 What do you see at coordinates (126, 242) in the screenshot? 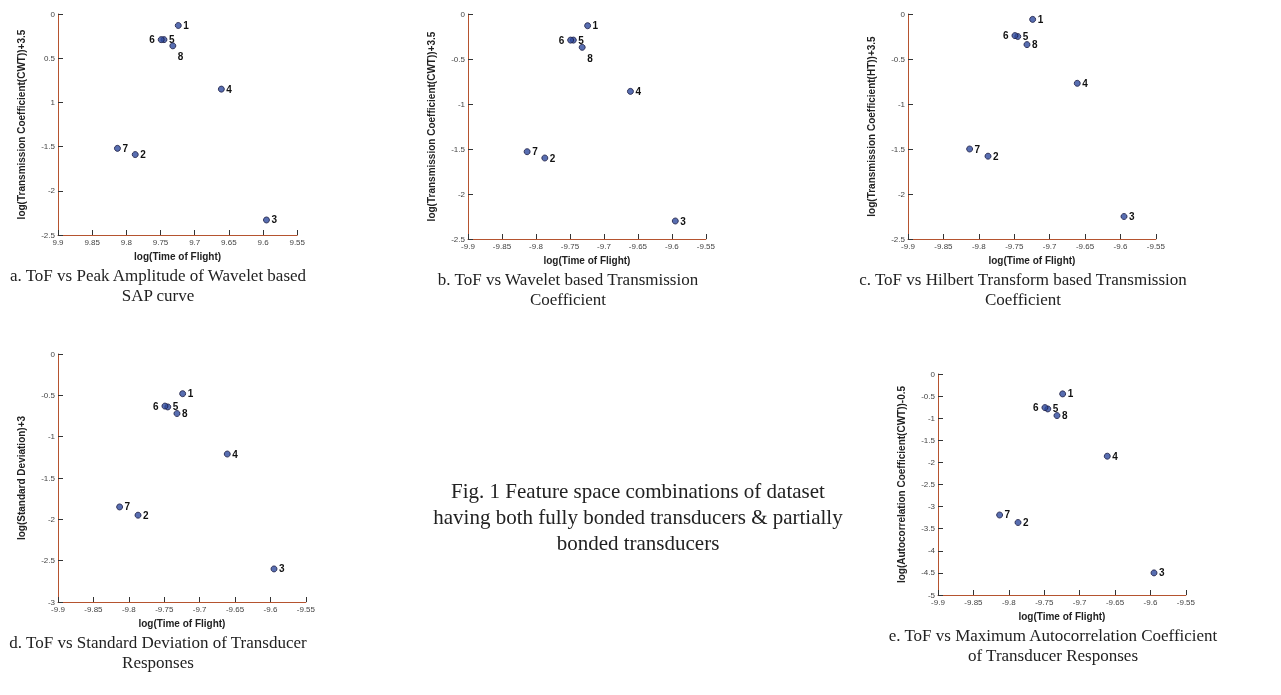
I see `x-tick-label: 9.8` at bounding box center [126, 242].